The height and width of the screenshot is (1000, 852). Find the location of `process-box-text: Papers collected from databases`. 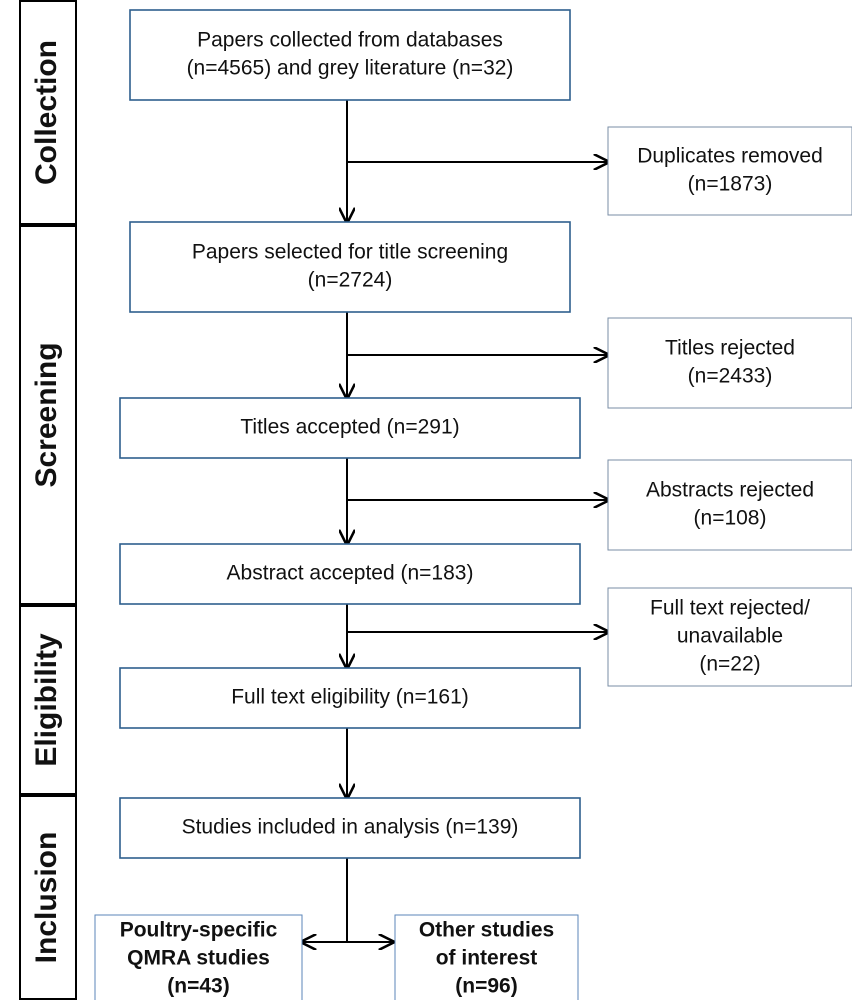

process-box-text: Papers collected from databases is located at coordinates (350, 40).